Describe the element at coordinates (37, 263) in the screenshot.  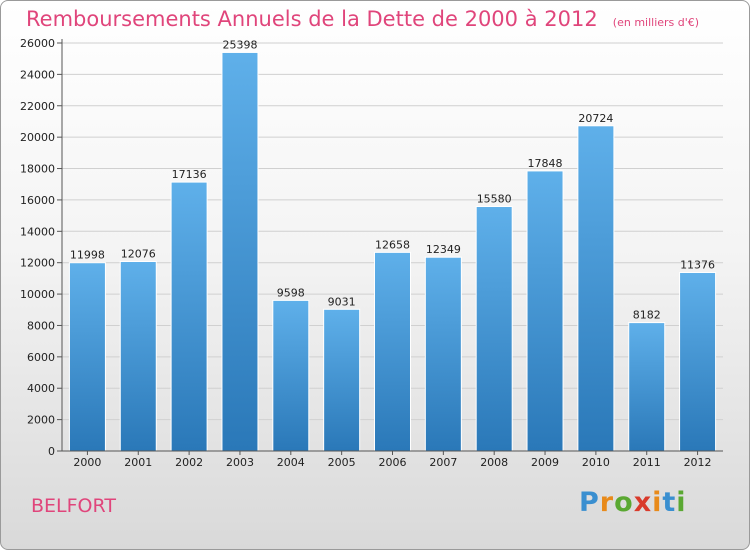
I see `y-tick-label: 12000` at that location.